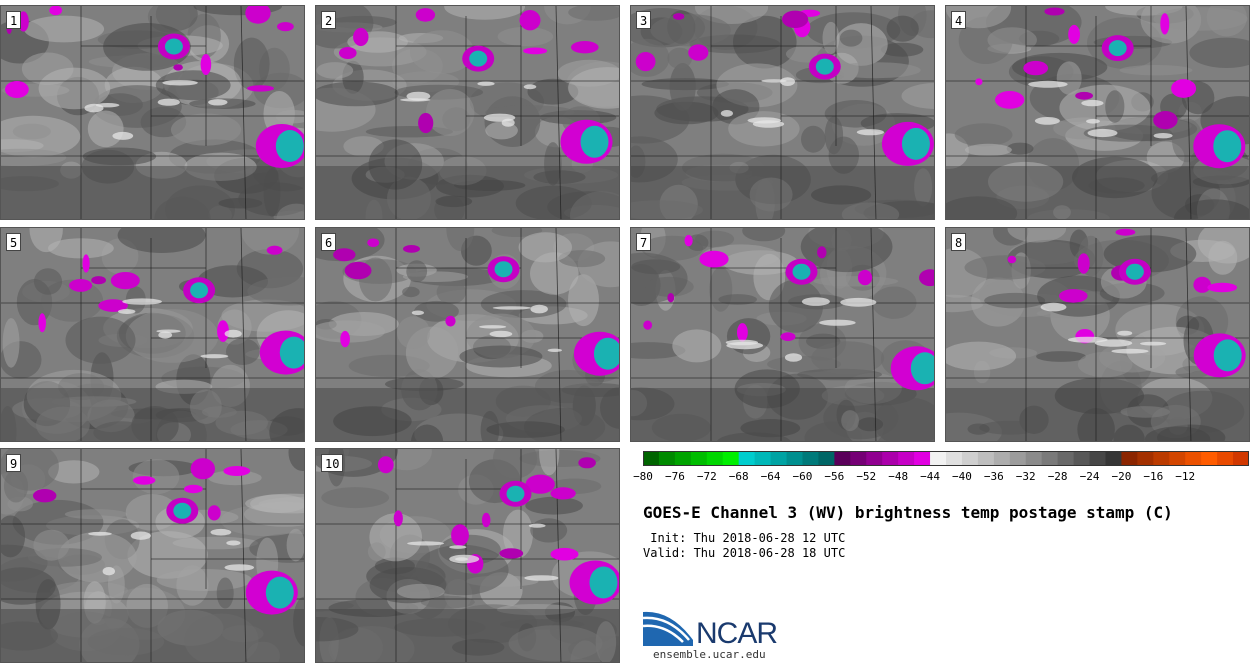 The image size is (1260, 663). What do you see at coordinates (930, 476) in the screenshot?
I see `colorbar-tick-label: −44` at bounding box center [930, 476].